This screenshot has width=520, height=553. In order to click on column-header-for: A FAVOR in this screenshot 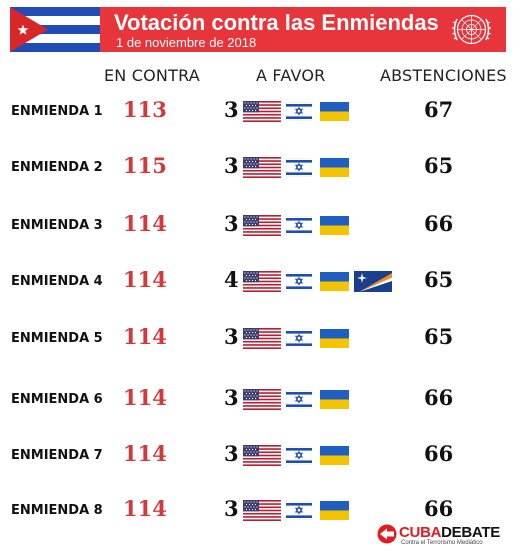, I will do `click(291, 75)`.